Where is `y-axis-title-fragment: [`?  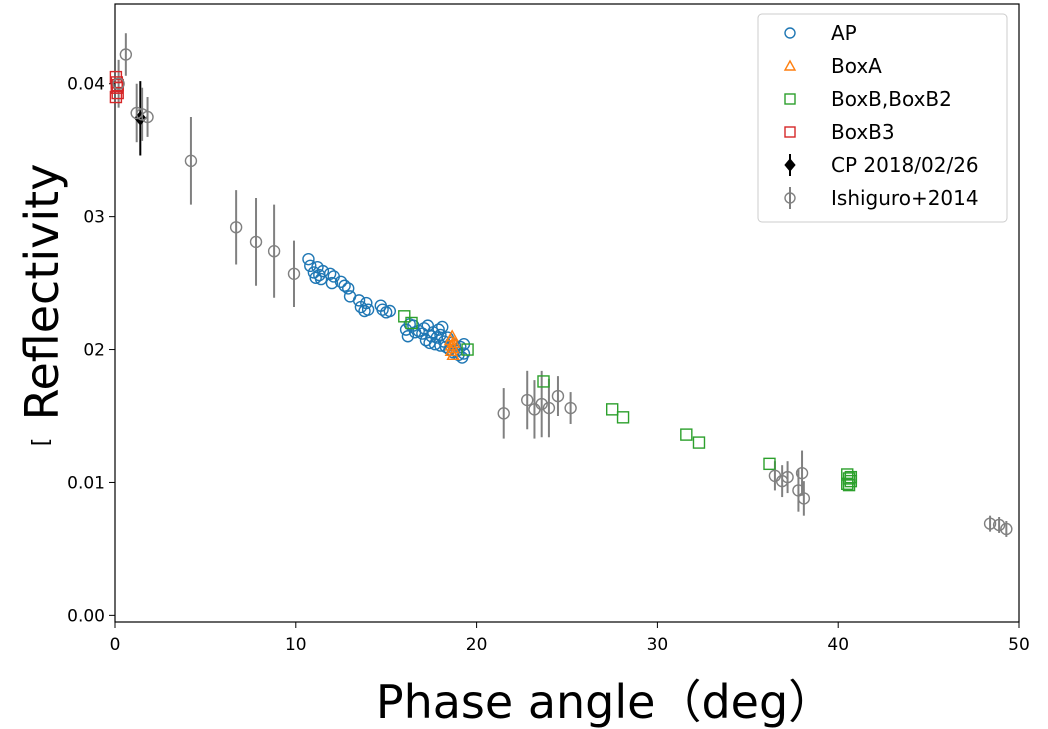
y-axis-title-fragment: [ is located at coordinates (41, 442).